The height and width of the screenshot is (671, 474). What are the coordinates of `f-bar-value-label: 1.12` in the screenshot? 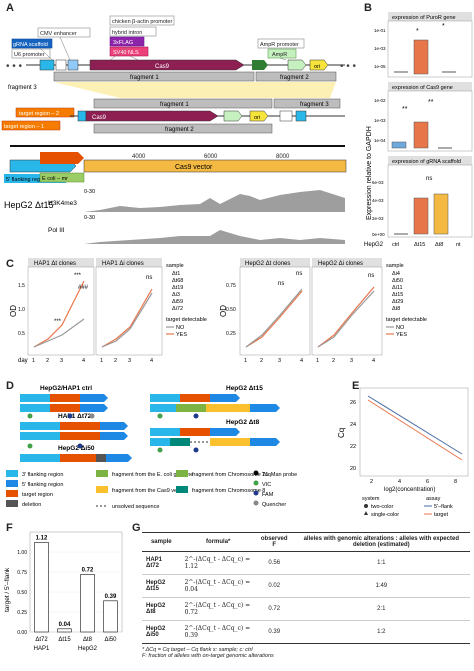 It's located at (42, 538).